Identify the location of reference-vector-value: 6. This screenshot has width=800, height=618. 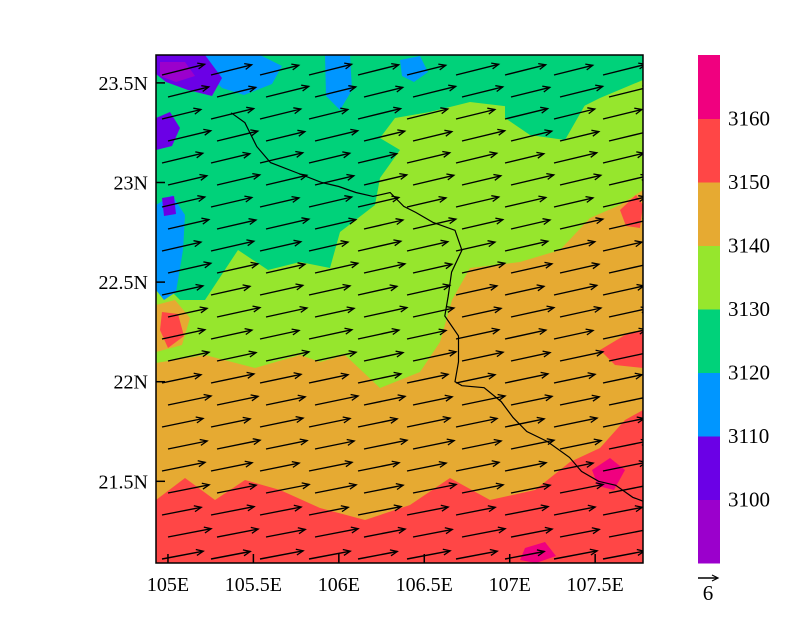
(708, 593).